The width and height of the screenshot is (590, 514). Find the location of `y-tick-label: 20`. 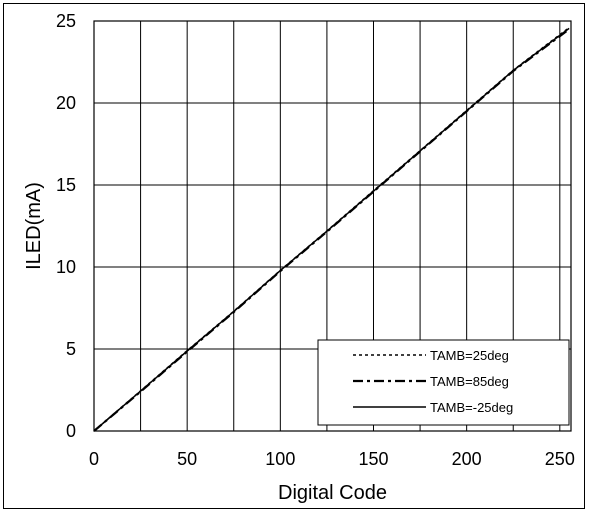

y-tick-label: 20 is located at coordinates (66, 103).